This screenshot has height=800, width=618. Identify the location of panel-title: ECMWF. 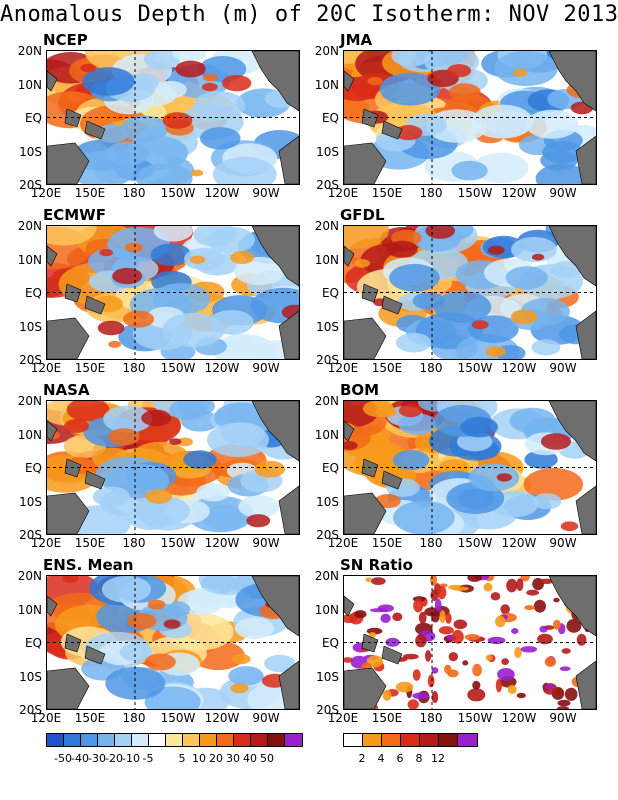
(74, 215).